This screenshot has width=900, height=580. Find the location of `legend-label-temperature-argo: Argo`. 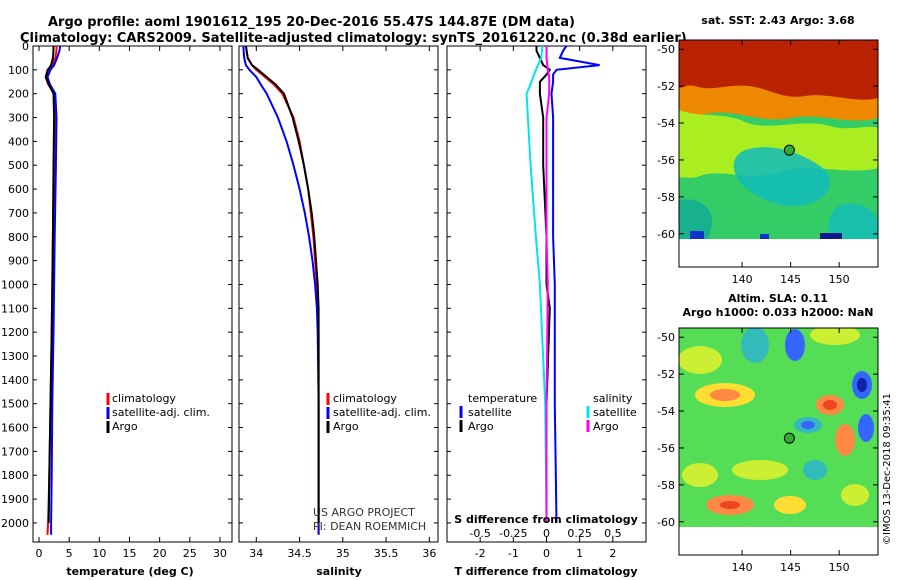

legend-label-temperature-argo: Argo is located at coordinates (481, 426).